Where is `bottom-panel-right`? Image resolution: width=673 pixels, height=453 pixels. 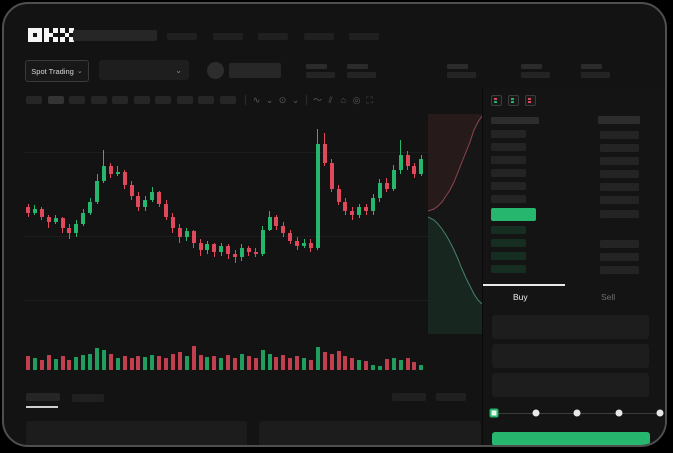
bottom-panel-right is located at coordinates (370, 433).